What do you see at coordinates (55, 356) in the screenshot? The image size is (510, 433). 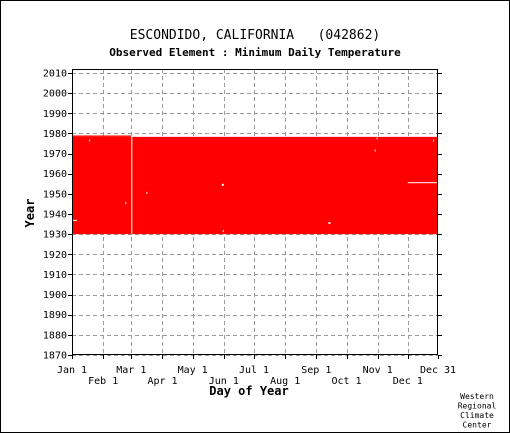 I see `y-tick-label: 1870` at bounding box center [55, 356].